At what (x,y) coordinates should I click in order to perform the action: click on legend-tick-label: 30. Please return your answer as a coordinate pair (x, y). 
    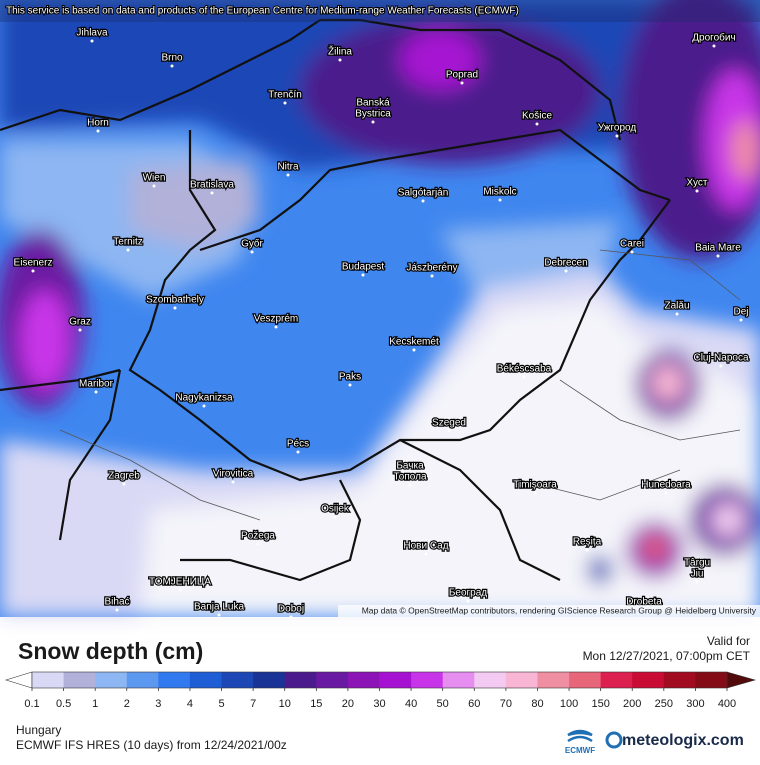
    Looking at the image, I should click on (379, 704).